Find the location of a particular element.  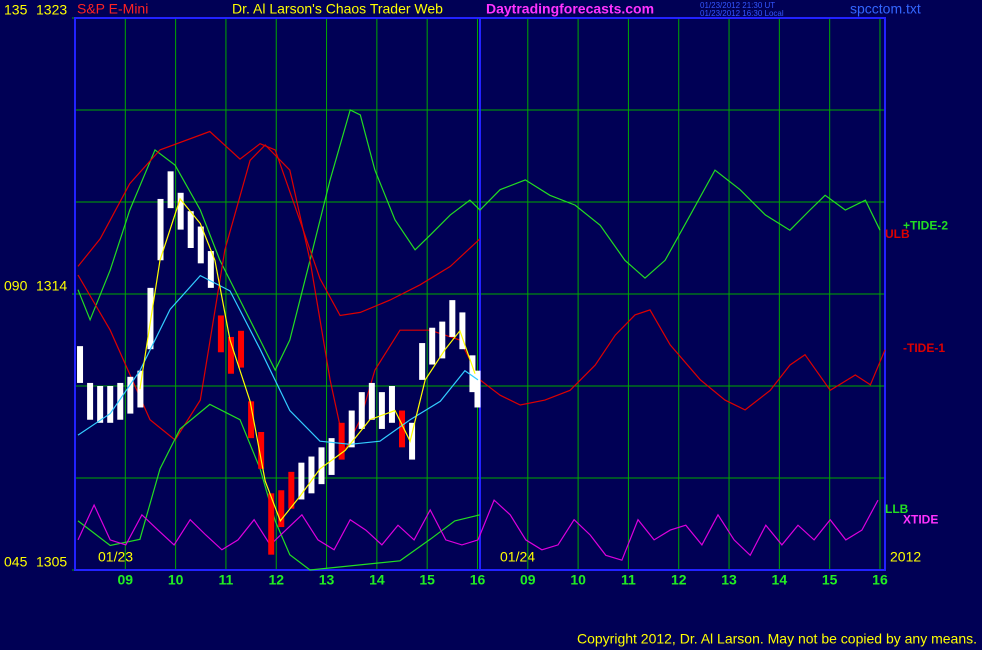

product: S&P E-Mini is located at coordinates (112, 9).